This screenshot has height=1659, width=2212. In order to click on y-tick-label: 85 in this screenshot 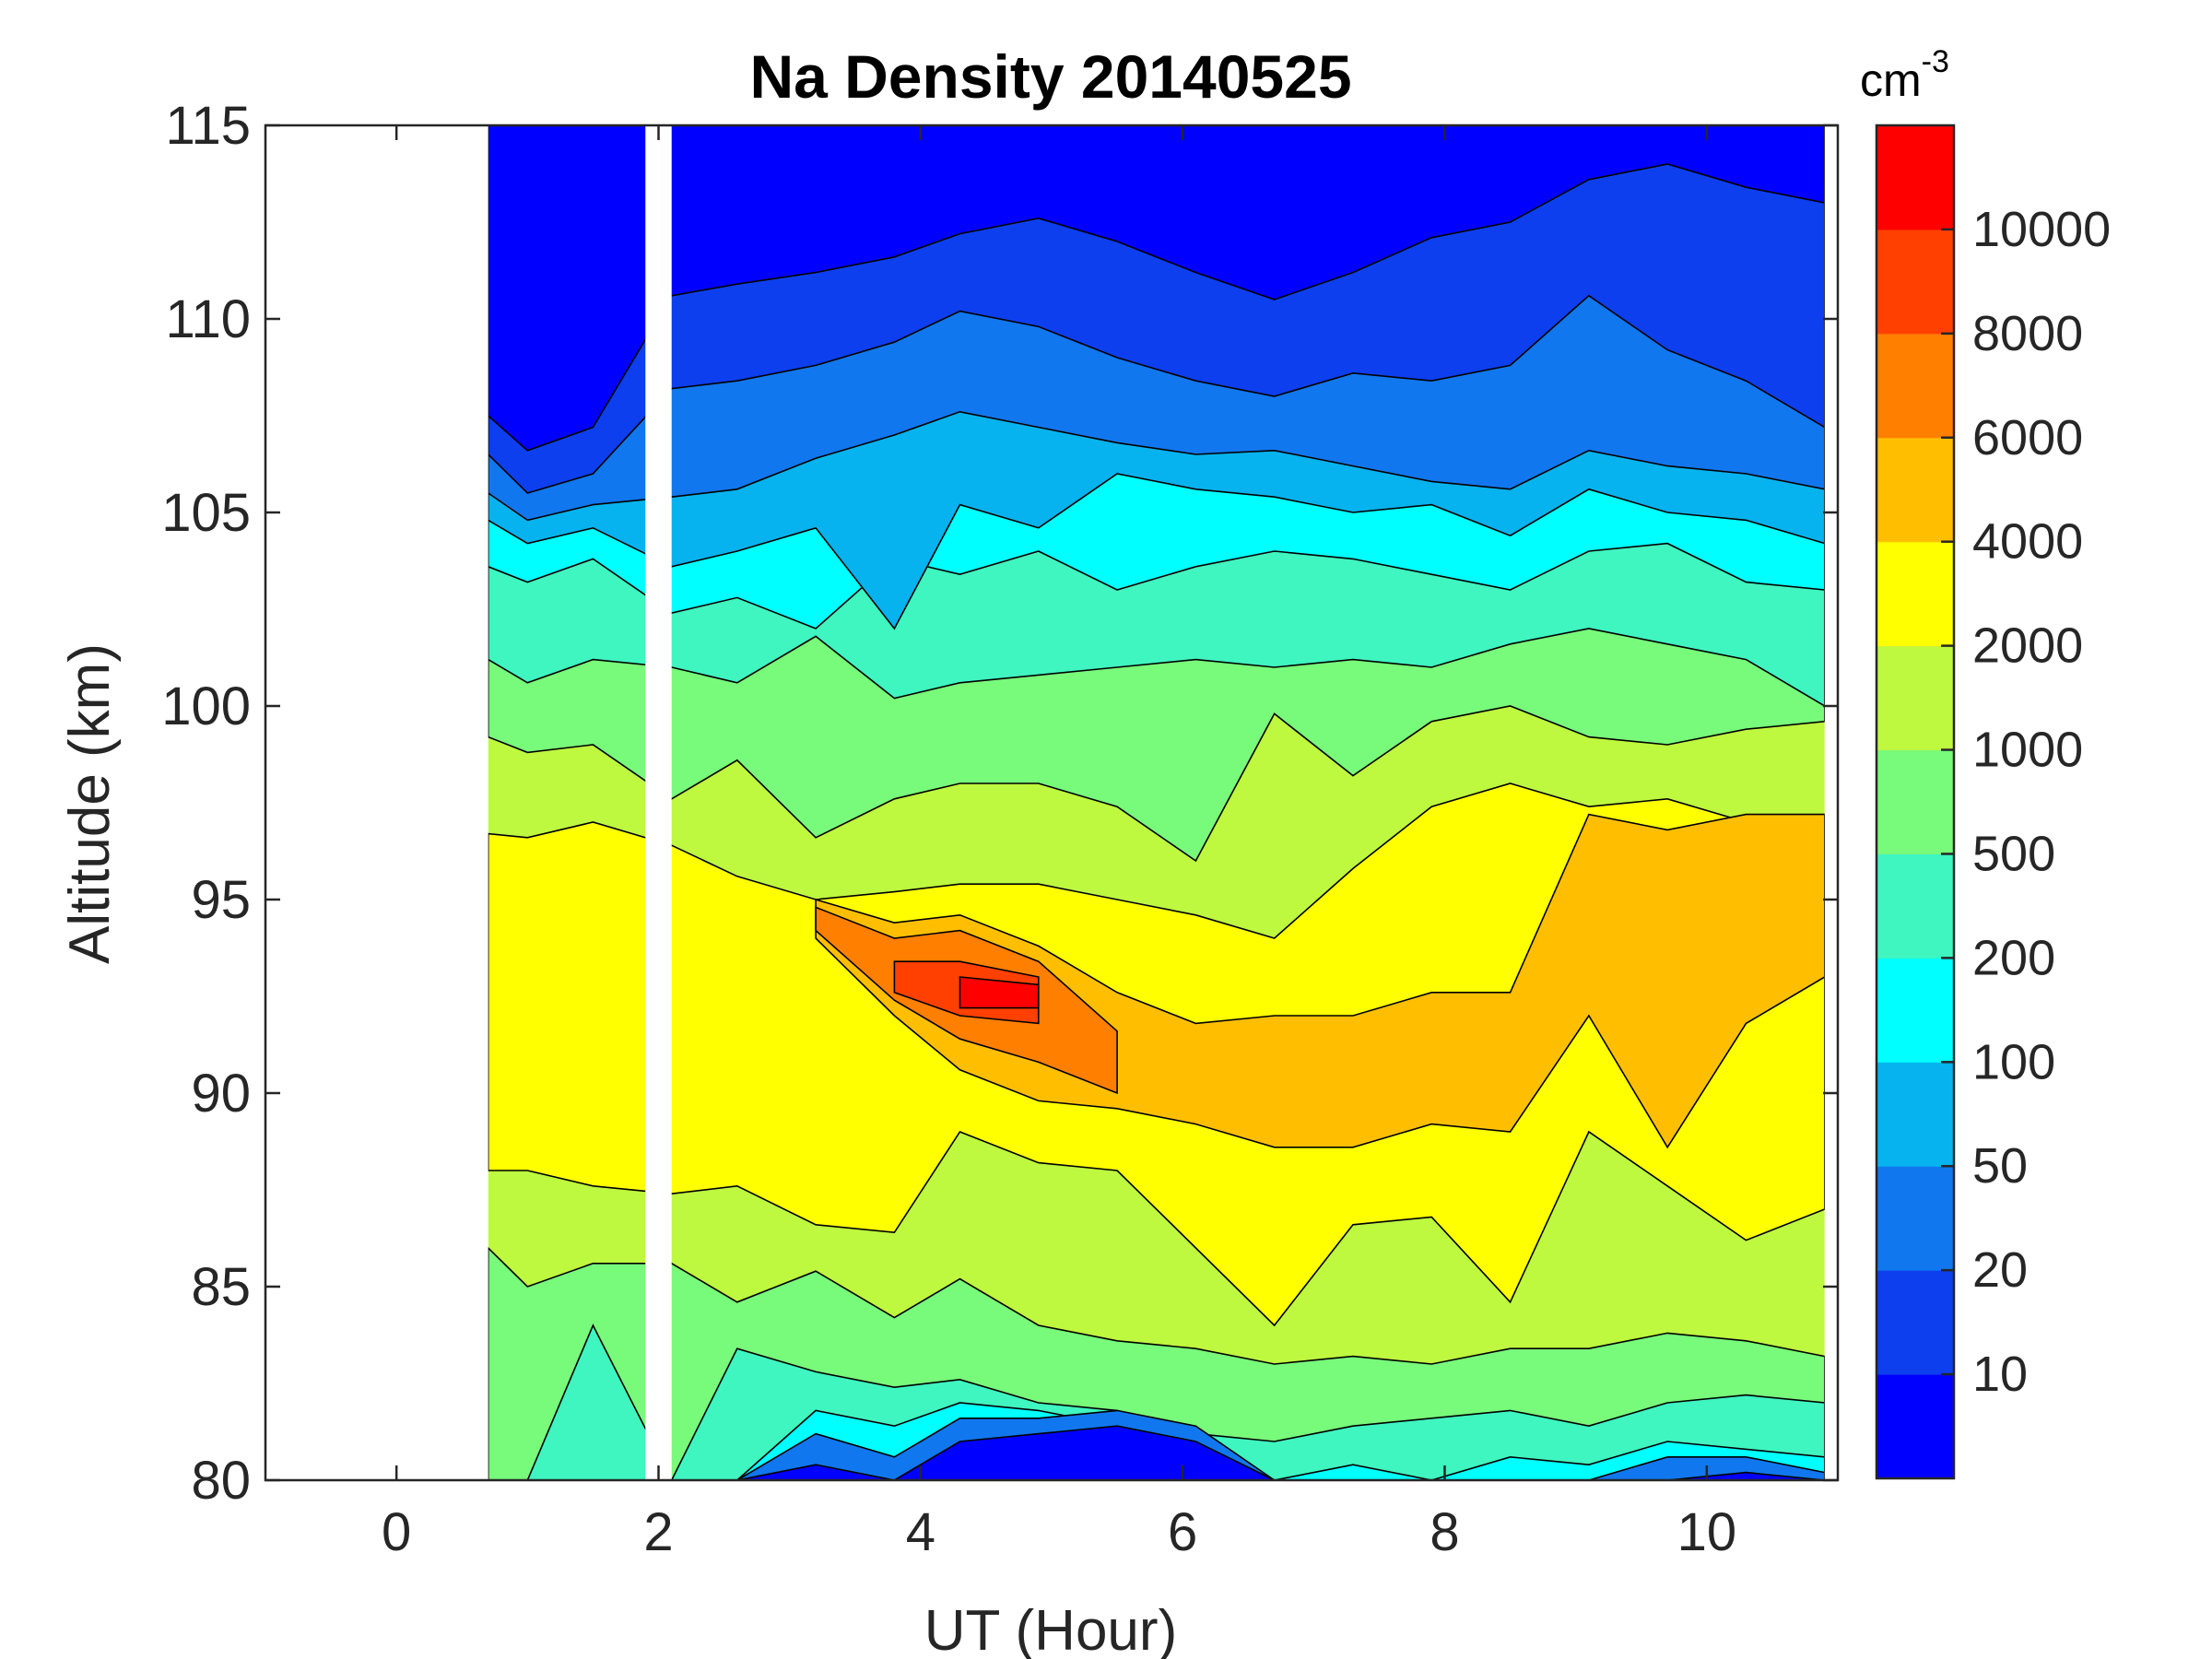, I will do `click(221, 1287)`.